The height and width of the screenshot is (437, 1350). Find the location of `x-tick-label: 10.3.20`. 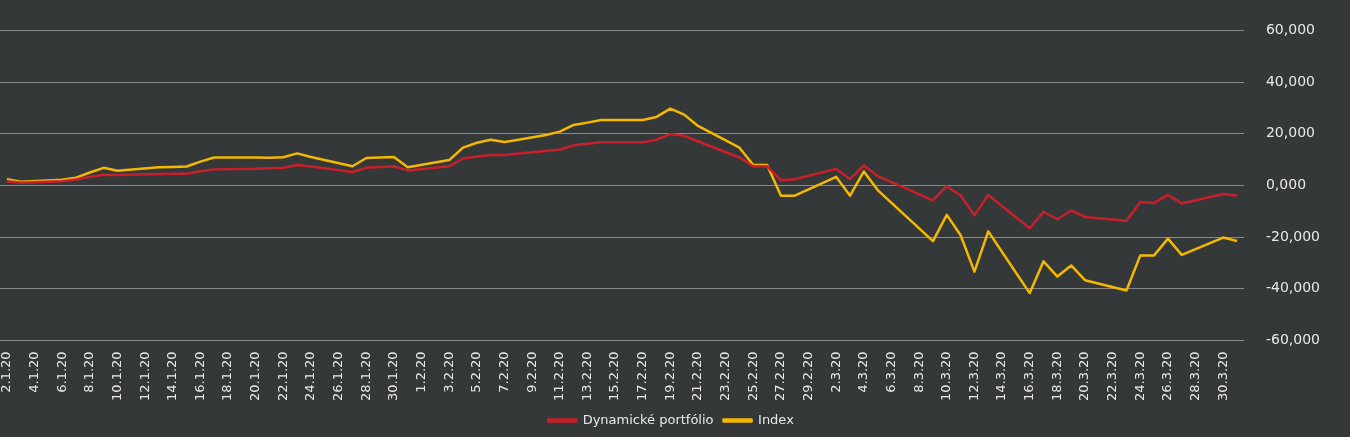

x-tick-label: 10.3.20 is located at coordinates (946, 376).